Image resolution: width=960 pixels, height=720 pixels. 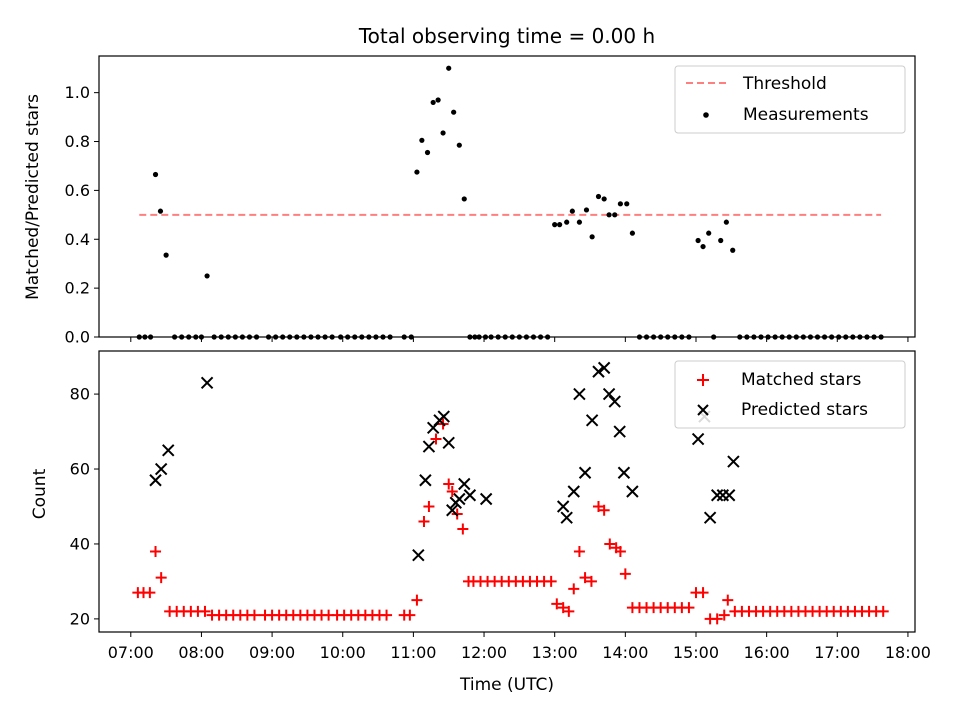 What do you see at coordinates (784, 84) in the screenshot?
I see `legend-threshold-label: Threshold` at bounding box center [784, 84].